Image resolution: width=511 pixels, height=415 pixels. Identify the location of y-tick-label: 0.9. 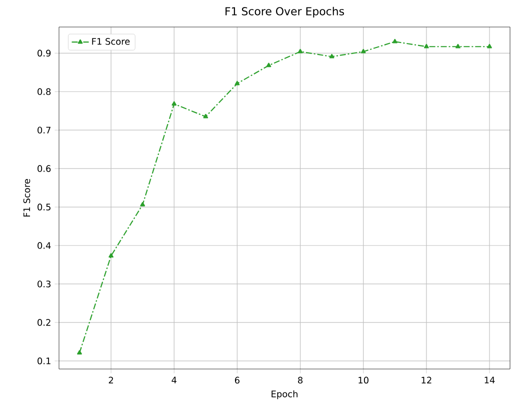
(44, 53).